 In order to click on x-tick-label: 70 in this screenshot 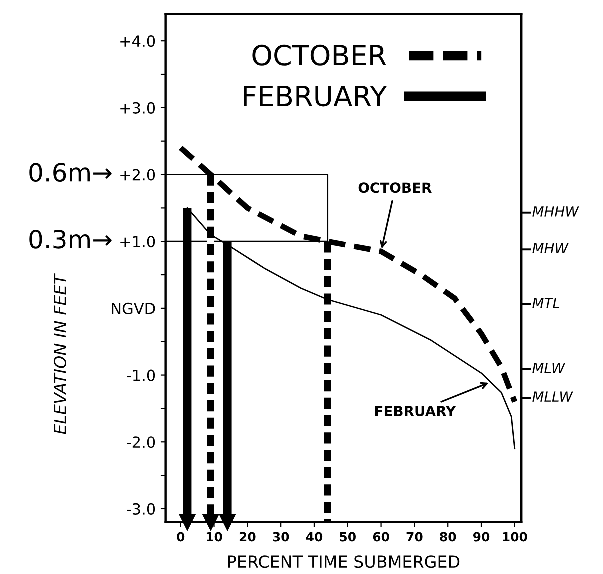, I will do `click(414, 537)`.